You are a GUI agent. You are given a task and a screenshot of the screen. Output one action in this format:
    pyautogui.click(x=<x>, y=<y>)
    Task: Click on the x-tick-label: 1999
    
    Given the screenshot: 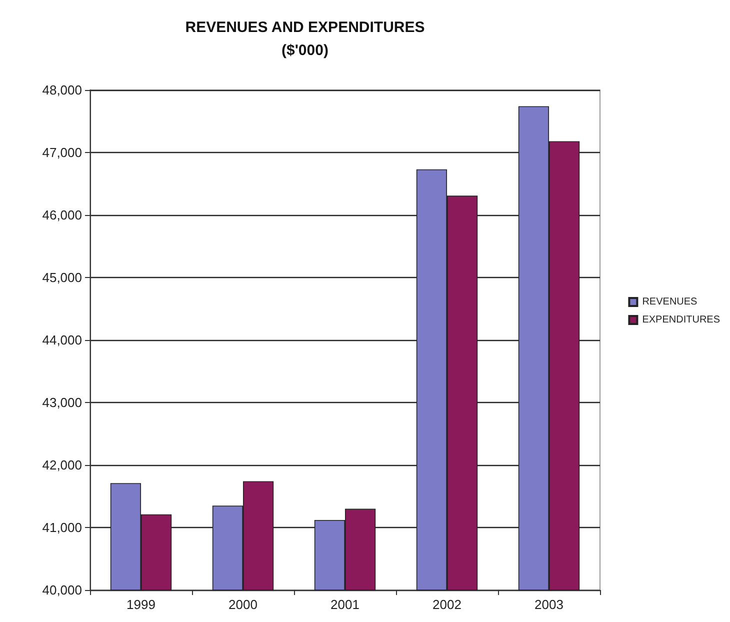 What is the action you would take?
    pyautogui.click(x=141, y=604)
    